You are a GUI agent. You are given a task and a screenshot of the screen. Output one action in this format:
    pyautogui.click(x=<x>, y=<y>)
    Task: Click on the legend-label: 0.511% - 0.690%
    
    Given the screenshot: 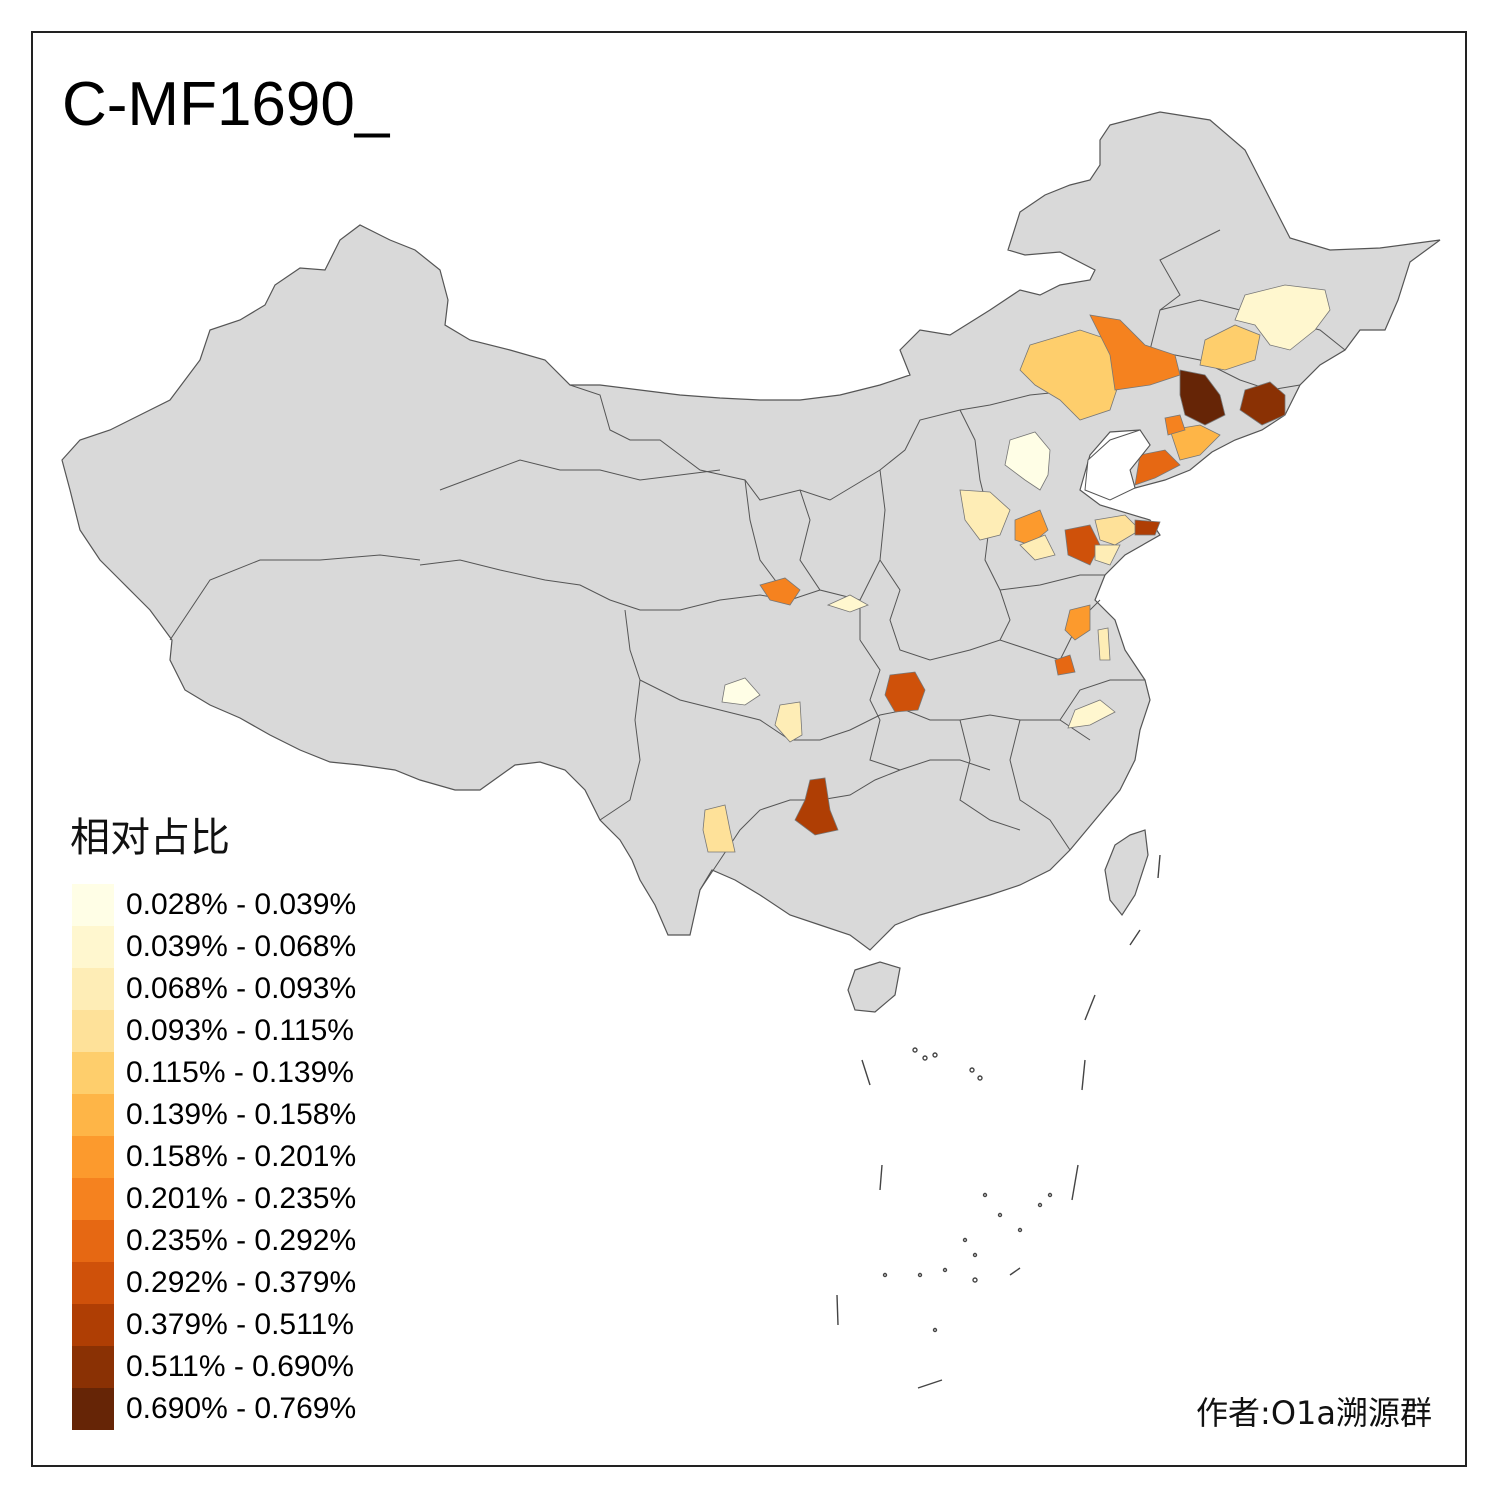 What is the action you would take?
    pyautogui.click(x=240, y=1366)
    